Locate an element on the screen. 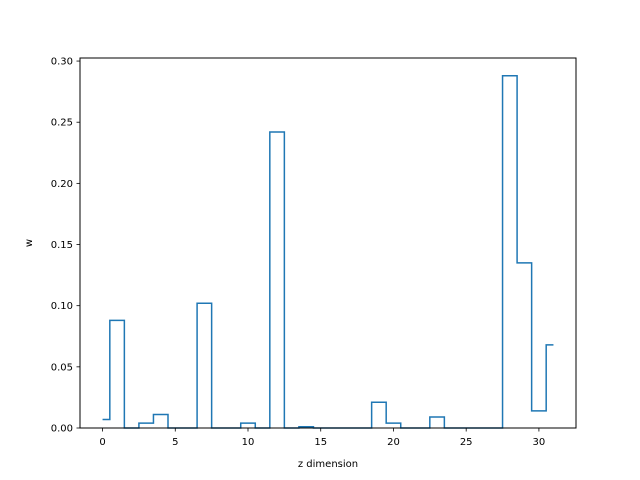 The image size is (640, 480). y-tick-label-5: 0.25 is located at coordinates (62, 123).